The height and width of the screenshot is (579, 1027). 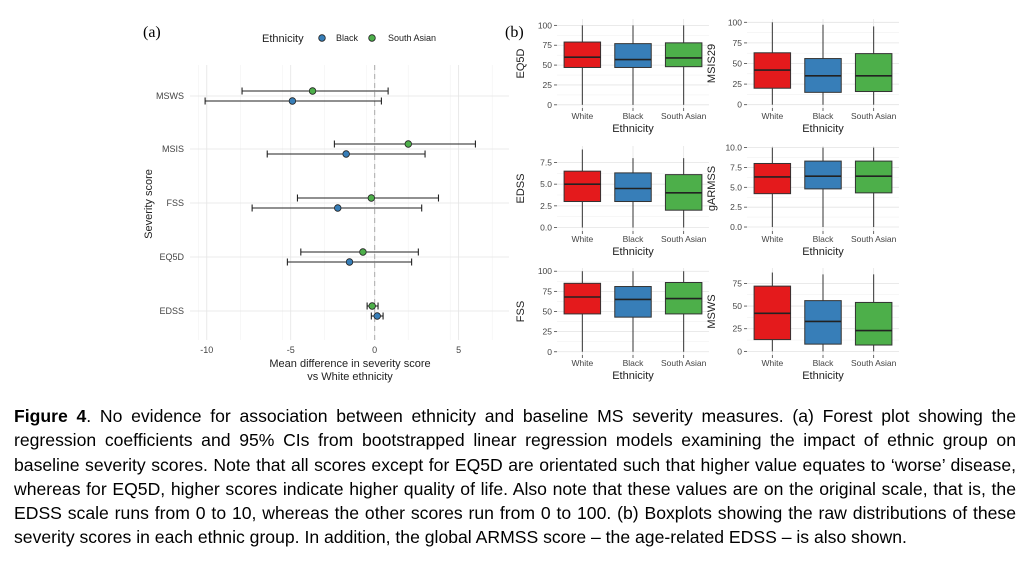 What do you see at coordinates (712, 188) in the screenshot?
I see `box-ylabel: gARMSS` at bounding box center [712, 188].